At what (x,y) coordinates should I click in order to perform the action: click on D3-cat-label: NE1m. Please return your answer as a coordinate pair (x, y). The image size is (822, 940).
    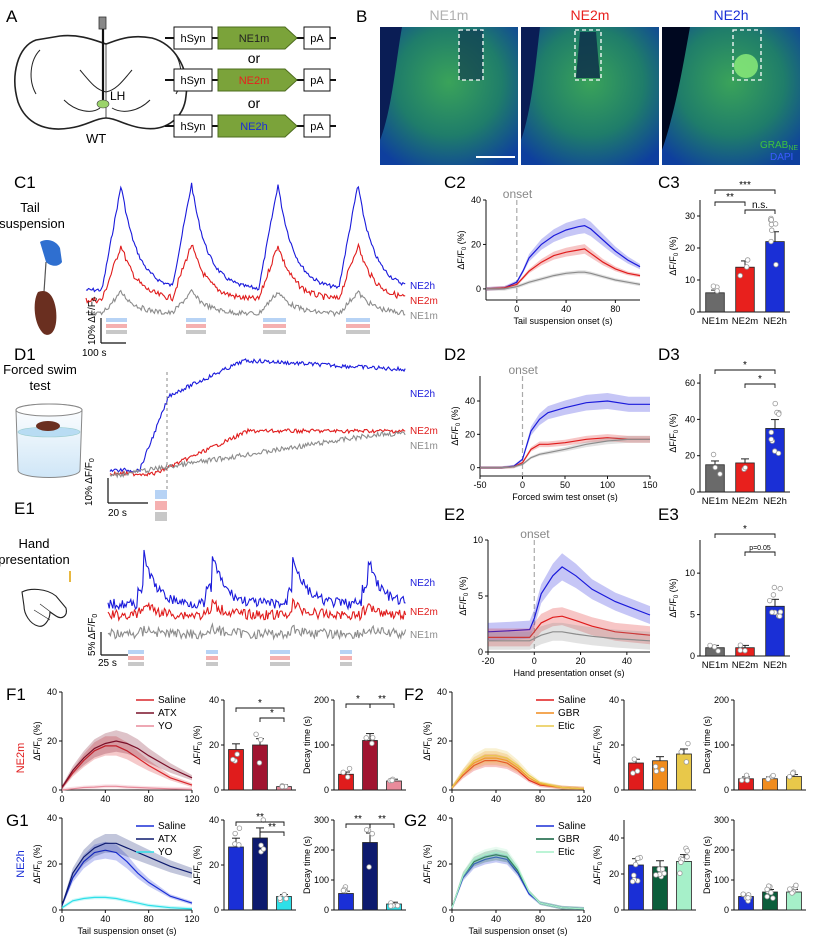
    Looking at the image, I should click on (715, 501).